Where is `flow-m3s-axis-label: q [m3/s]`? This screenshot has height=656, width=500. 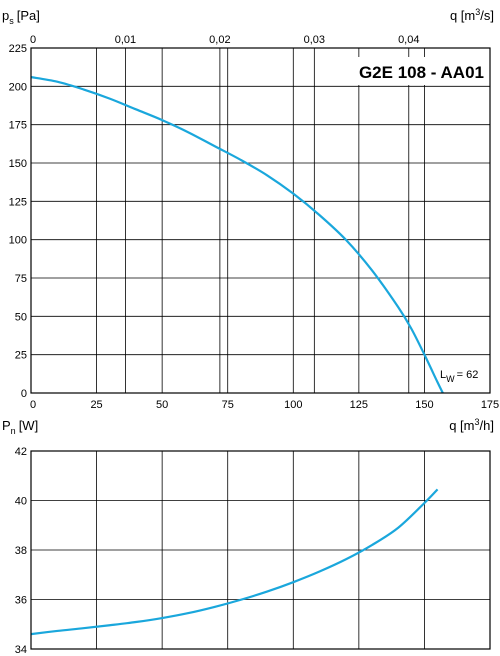 flow-m3s-axis-label: q [m3/s] is located at coordinates (472, 15).